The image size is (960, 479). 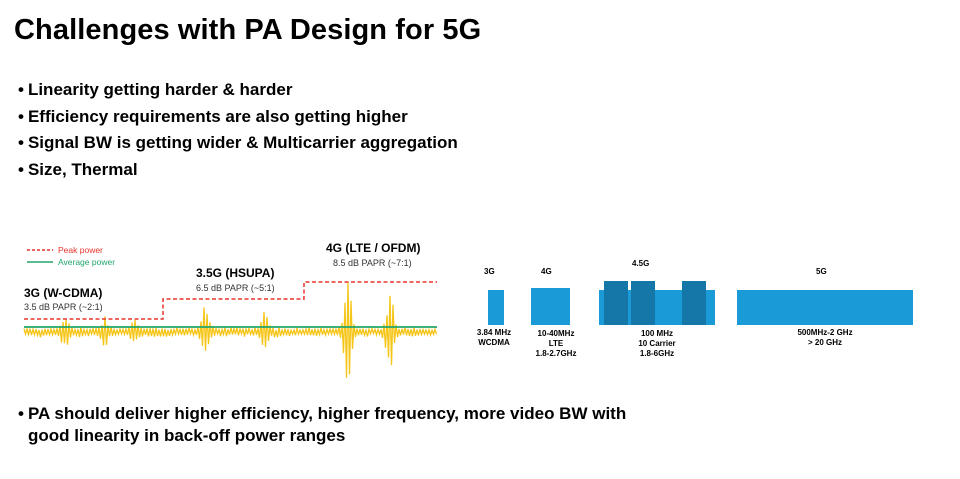 What do you see at coordinates (230, 300) in the screenshot?
I see `peak-power-envelope` at bounding box center [230, 300].